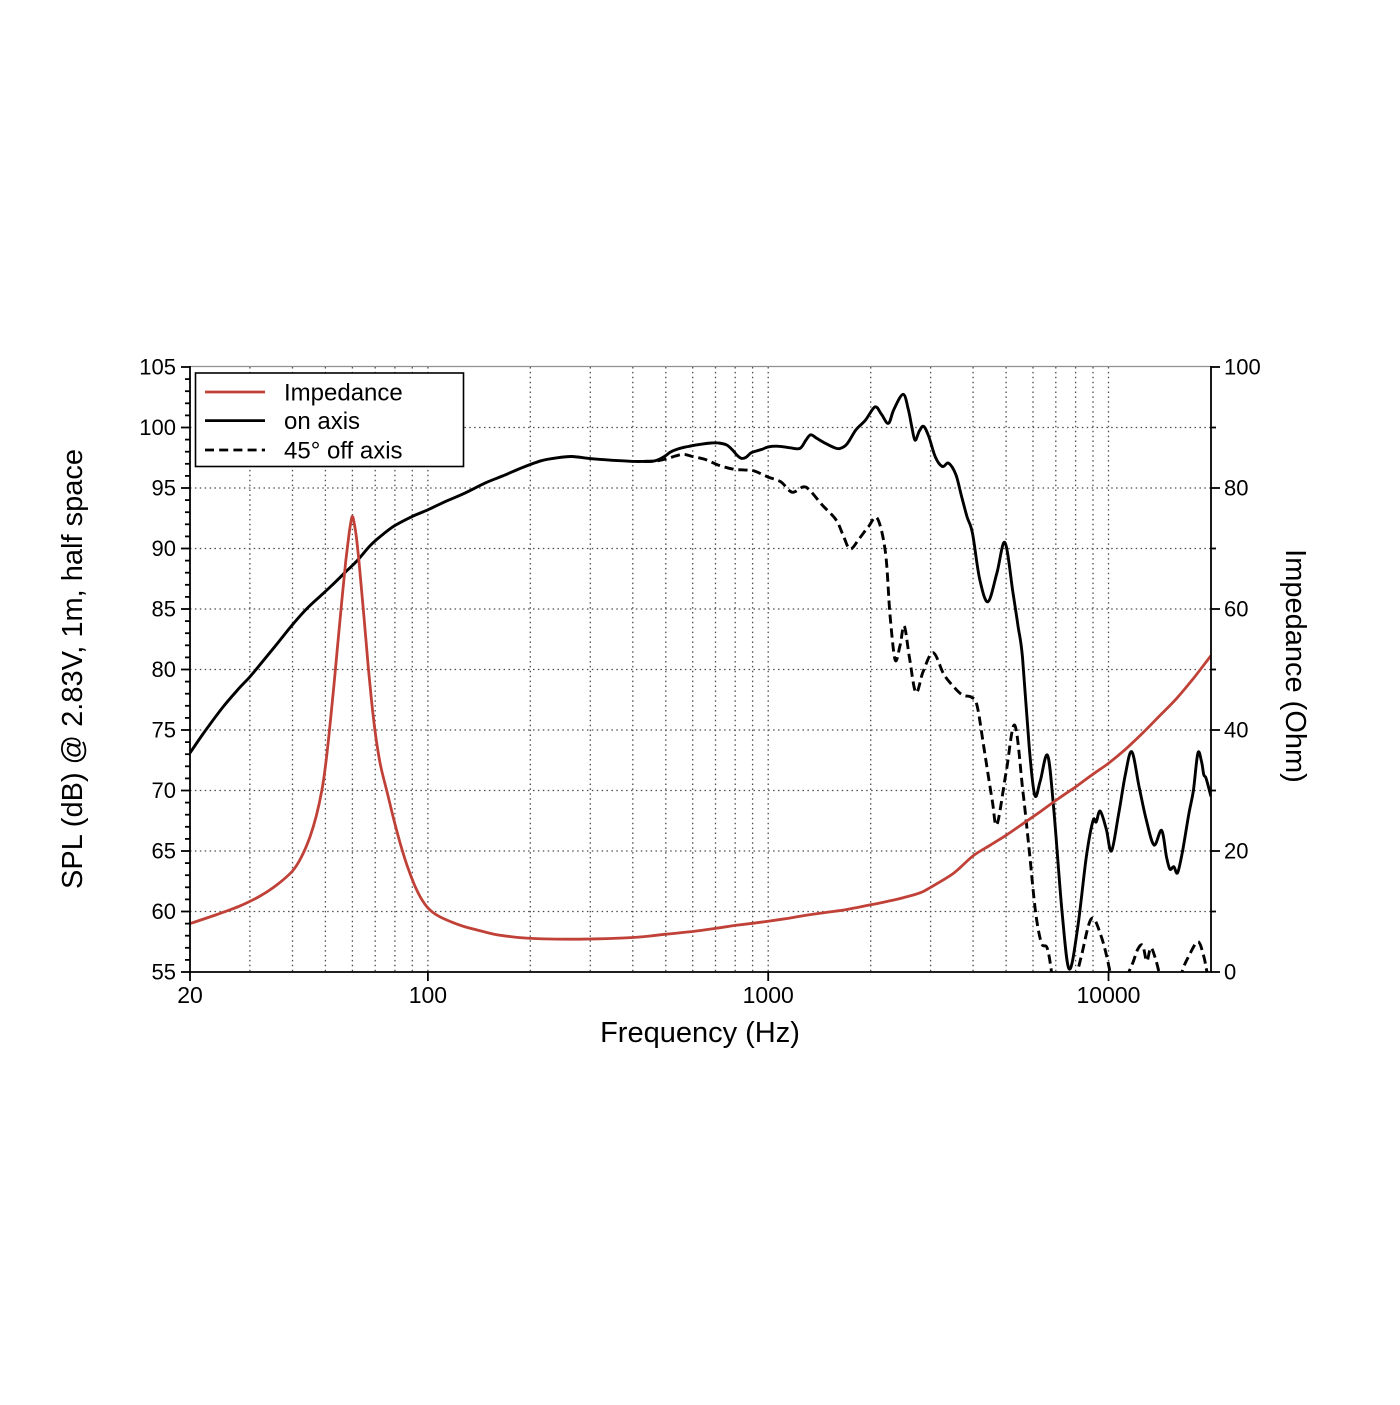  I want to click on svg-text: Impedance (Ohm), so click(1295, 666).